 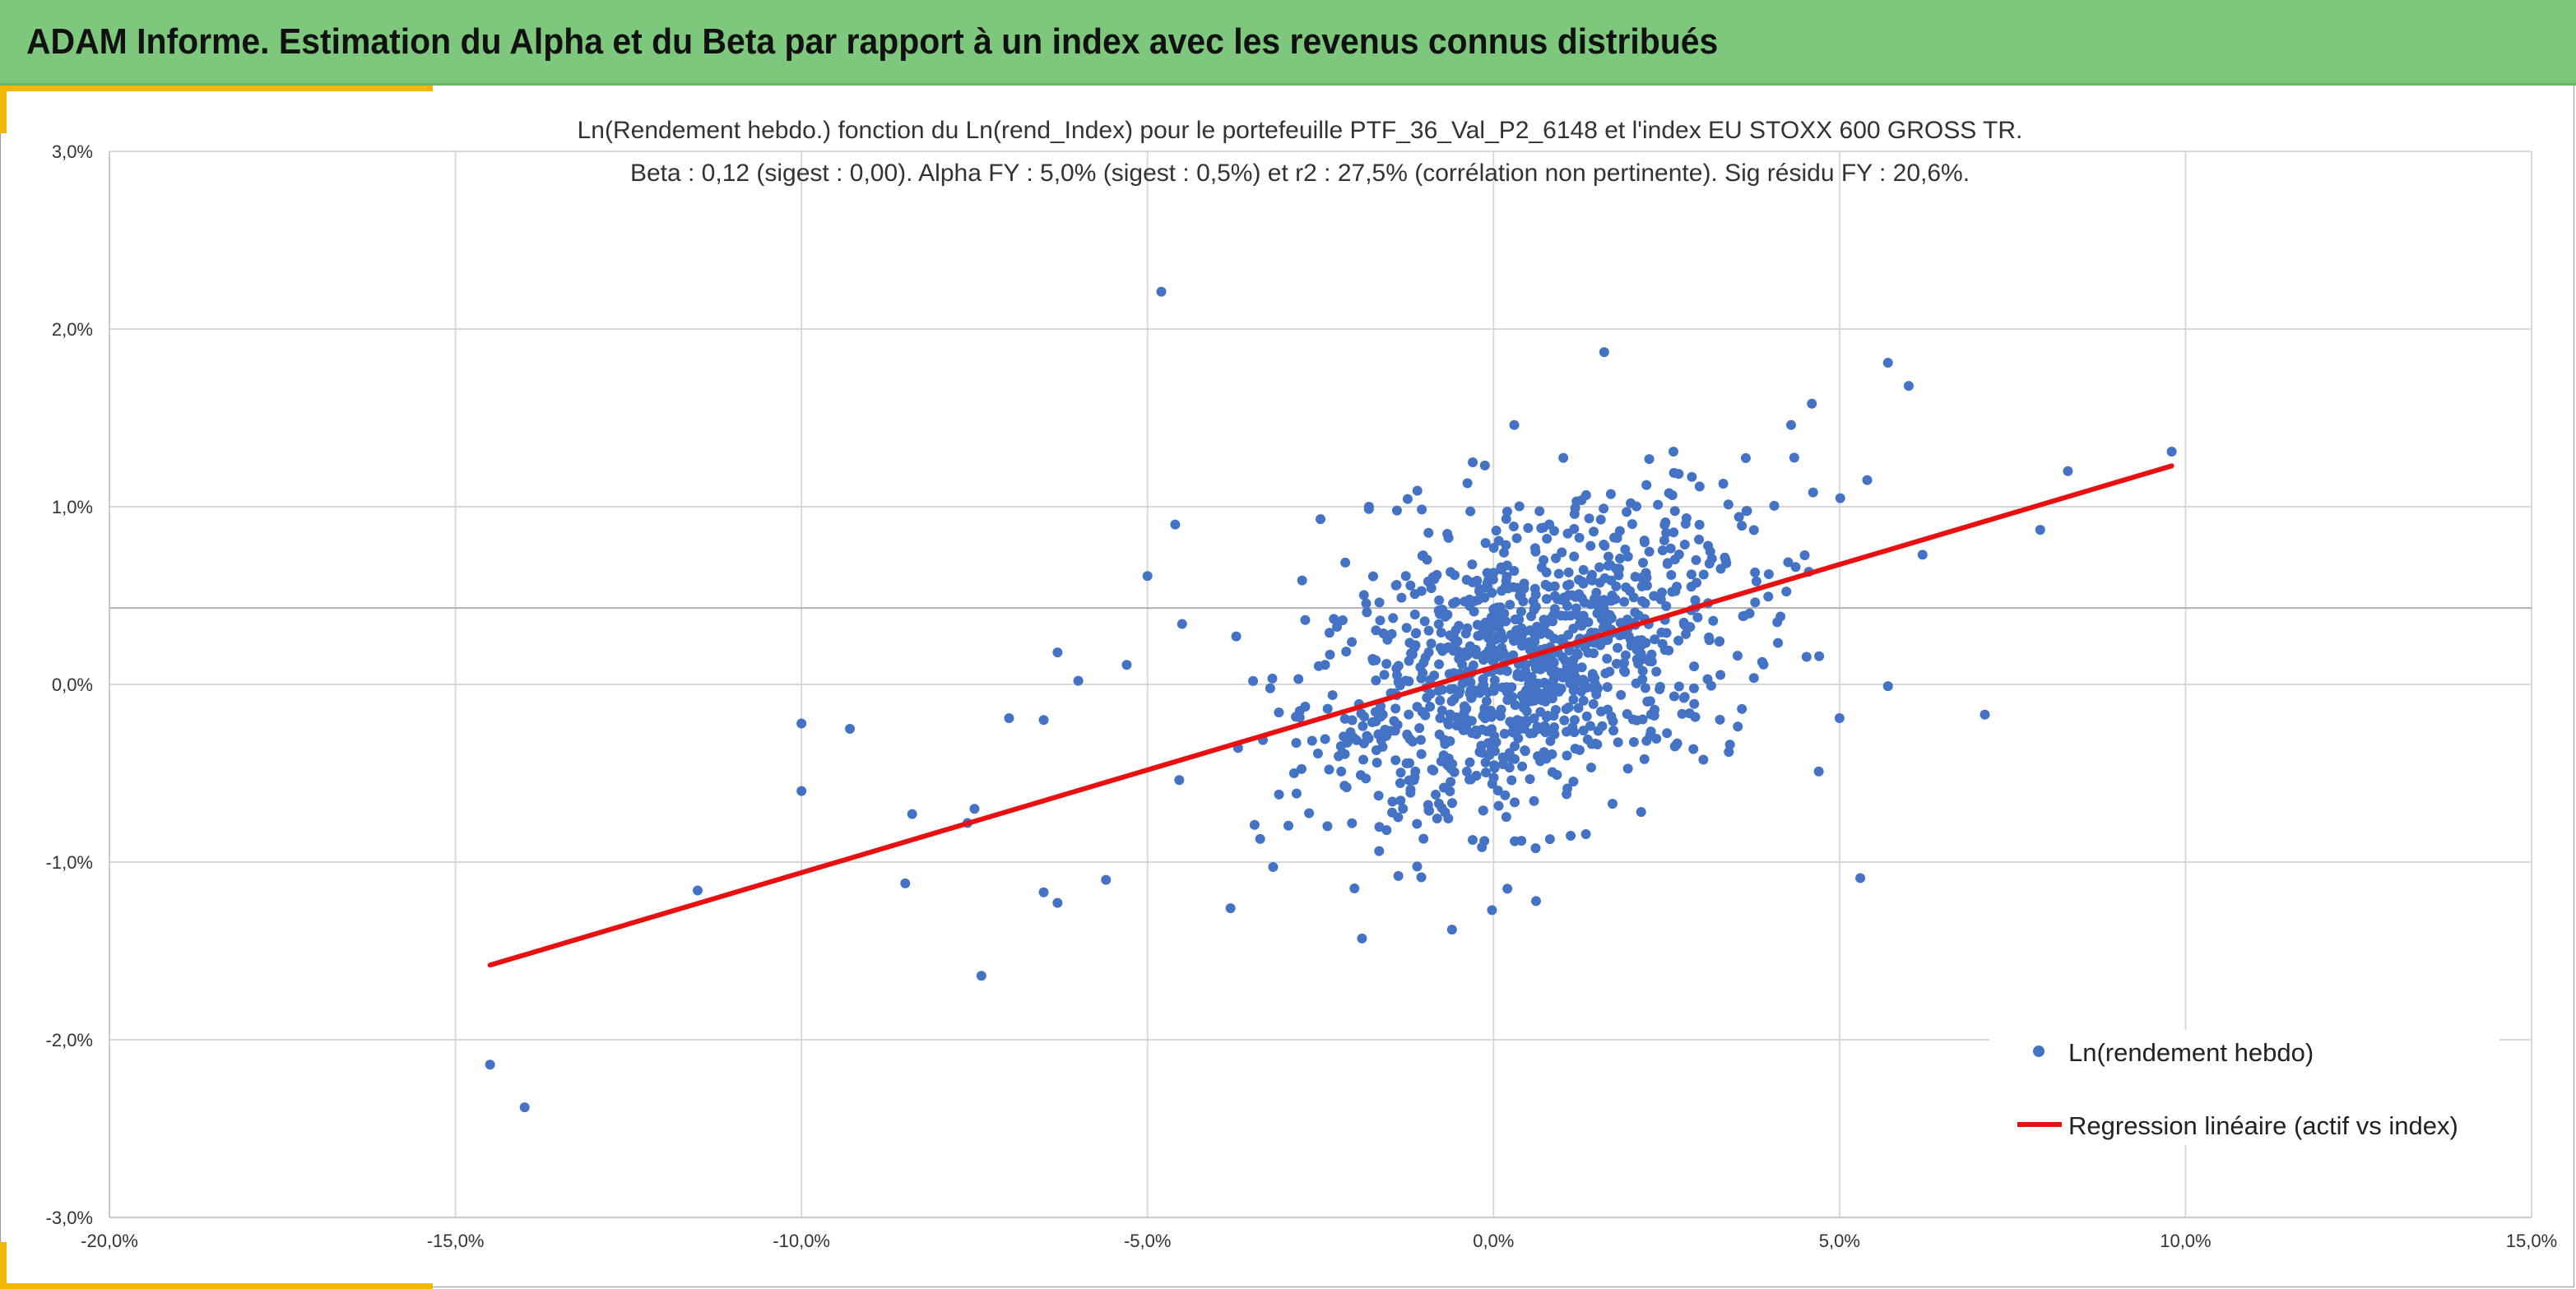 What do you see at coordinates (72, 507) in the screenshot?
I see `y-tick-label: 1,0%` at bounding box center [72, 507].